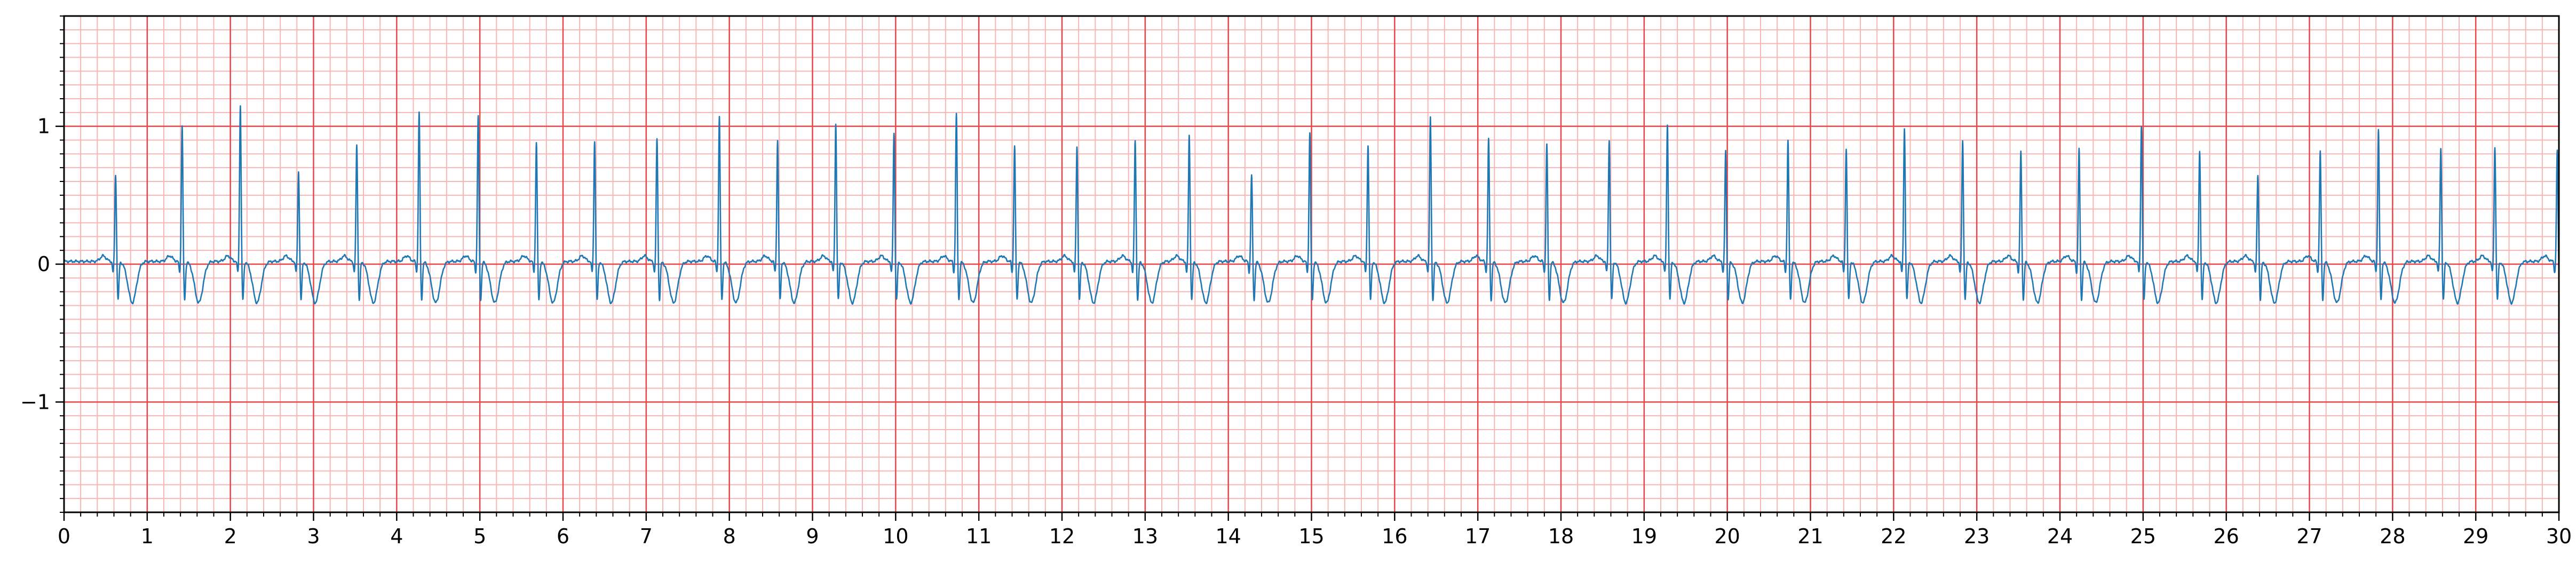 The image size is (2576, 563). Describe the element at coordinates (895, 536) in the screenshot. I see `x-tick-label: 10` at that location.